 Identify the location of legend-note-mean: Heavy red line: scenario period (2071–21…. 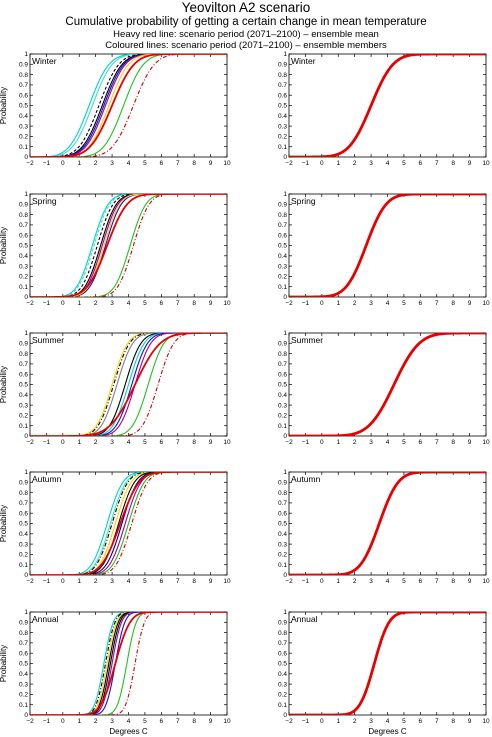
(246, 34).